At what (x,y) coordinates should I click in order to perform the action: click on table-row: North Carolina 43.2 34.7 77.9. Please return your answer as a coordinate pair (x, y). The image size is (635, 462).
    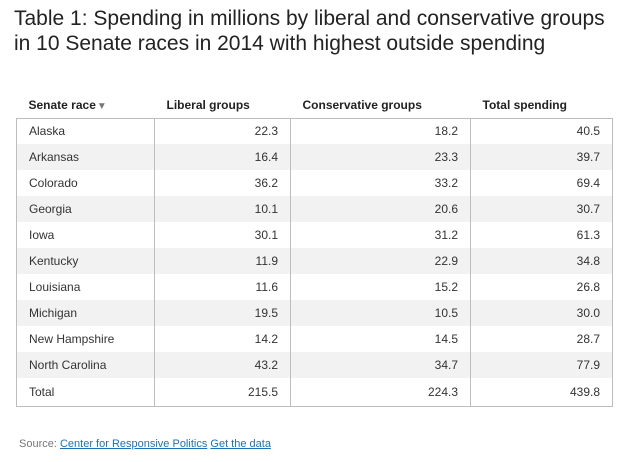
    Looking at the image, I should click on (314, 365).